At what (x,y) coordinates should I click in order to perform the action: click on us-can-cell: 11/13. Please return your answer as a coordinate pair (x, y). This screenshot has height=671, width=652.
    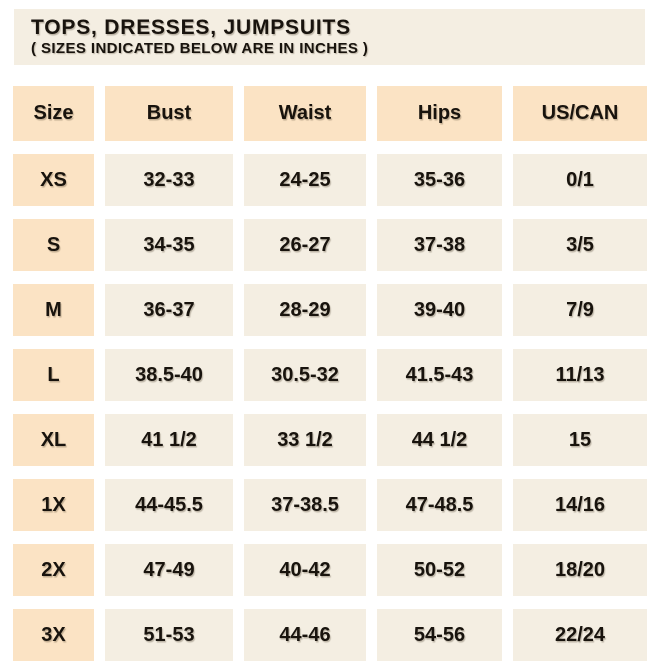
    Looking at the image, I should click on (580, 375).